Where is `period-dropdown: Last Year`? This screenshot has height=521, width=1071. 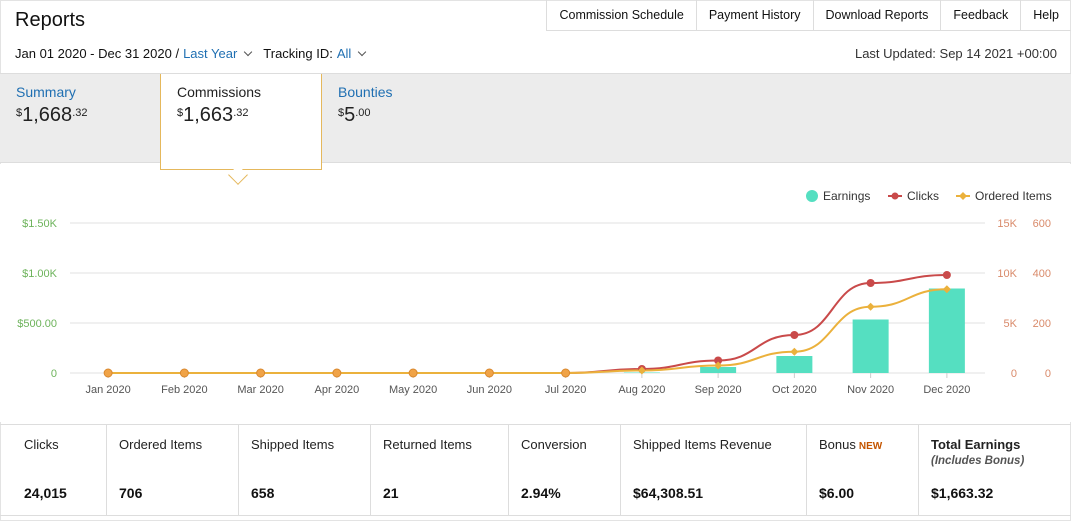
period-dropdown: Last Year is located at coordinates (210, 53).